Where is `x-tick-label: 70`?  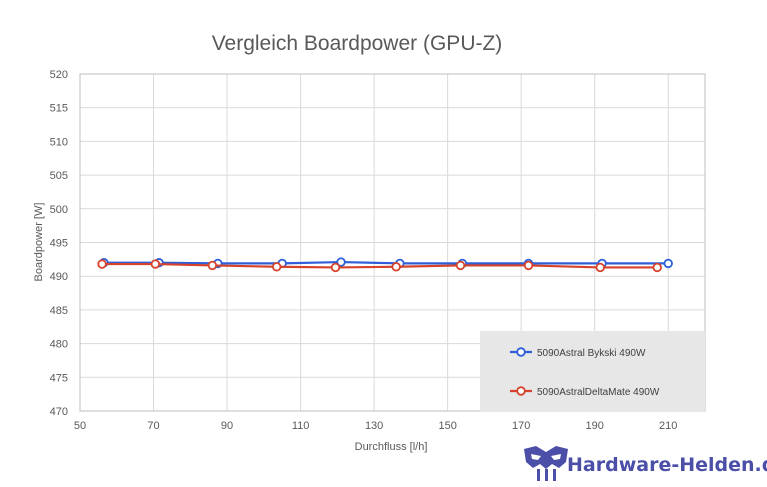
x-tick-label: 70 is located at coordinates (153, 426).